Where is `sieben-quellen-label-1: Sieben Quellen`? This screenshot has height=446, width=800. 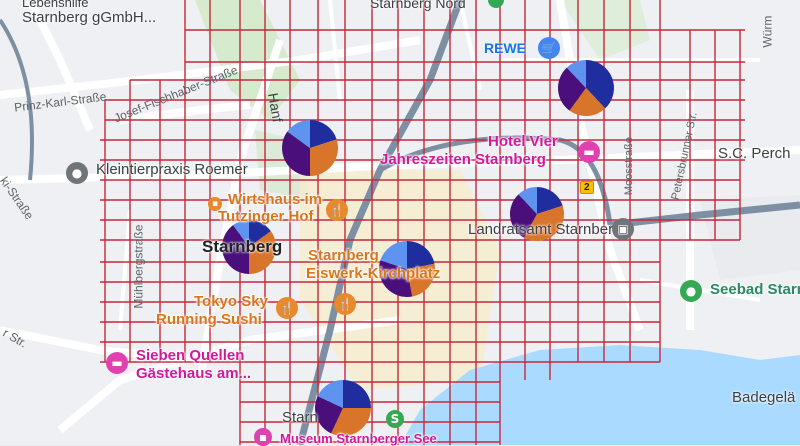
sieben-quellen-label-1: Sieben Quellen is located at coordinates (190, 355).